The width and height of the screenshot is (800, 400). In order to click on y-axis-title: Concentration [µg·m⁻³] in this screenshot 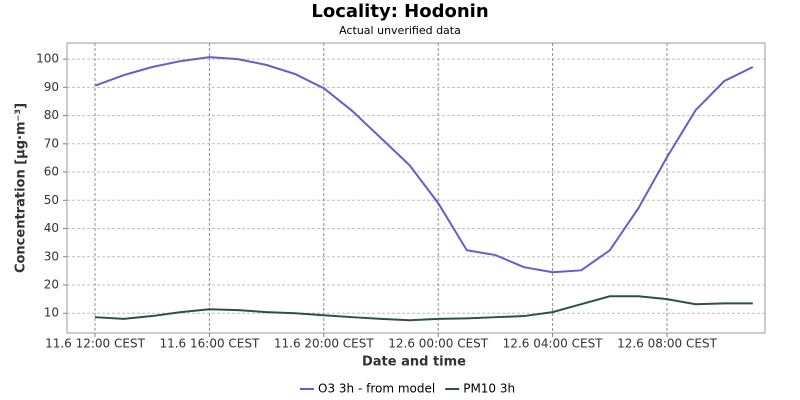, I will do `click(21, 188)`.